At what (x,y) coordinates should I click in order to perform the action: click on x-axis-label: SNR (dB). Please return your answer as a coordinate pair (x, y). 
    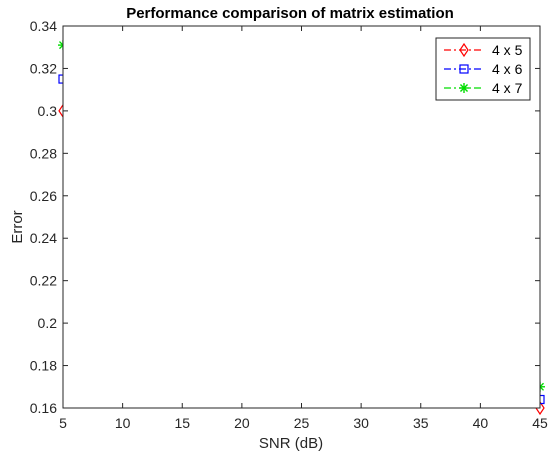
    Looking at the image, I should click on (291, 443).